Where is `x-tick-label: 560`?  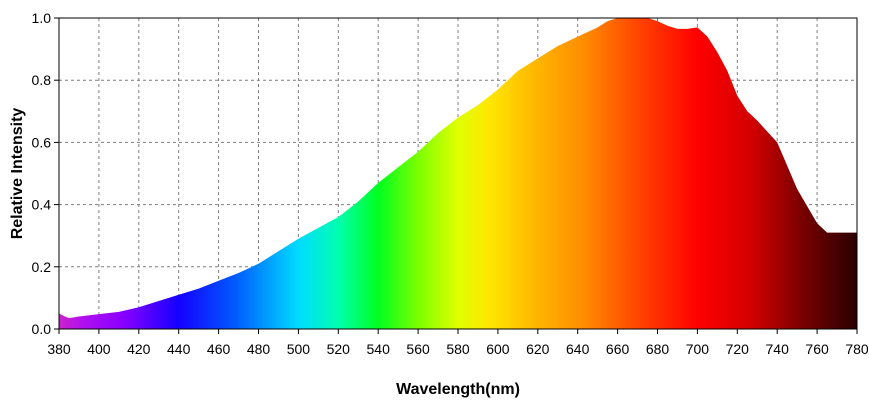
x-tick-label: 560 is located at coordinates (418, 349).